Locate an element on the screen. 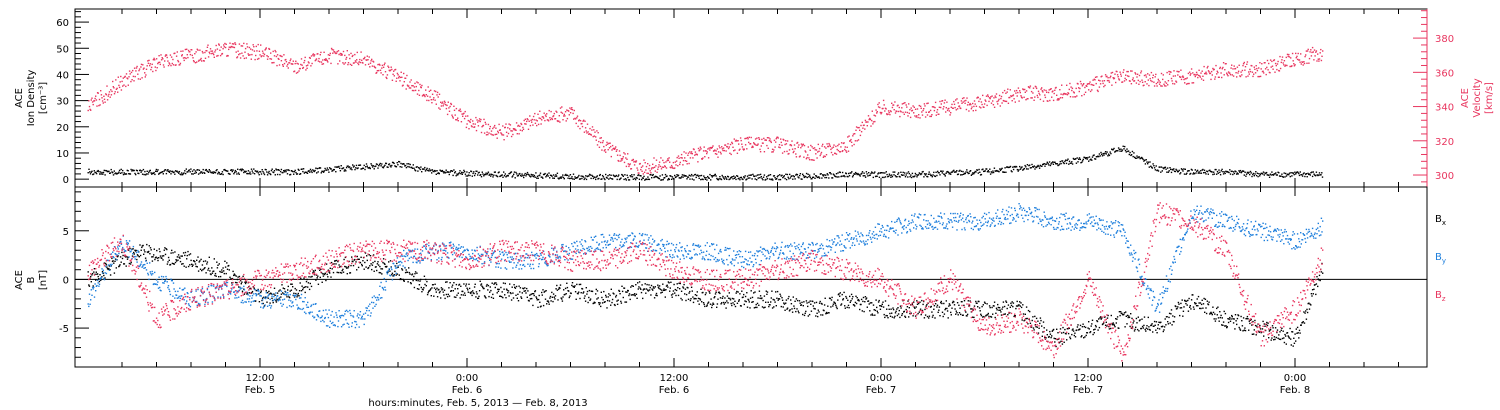 The height and width of the screenshot is (410, 1500). top-left-tick-label: 10 is located at coordinates (62, 154).